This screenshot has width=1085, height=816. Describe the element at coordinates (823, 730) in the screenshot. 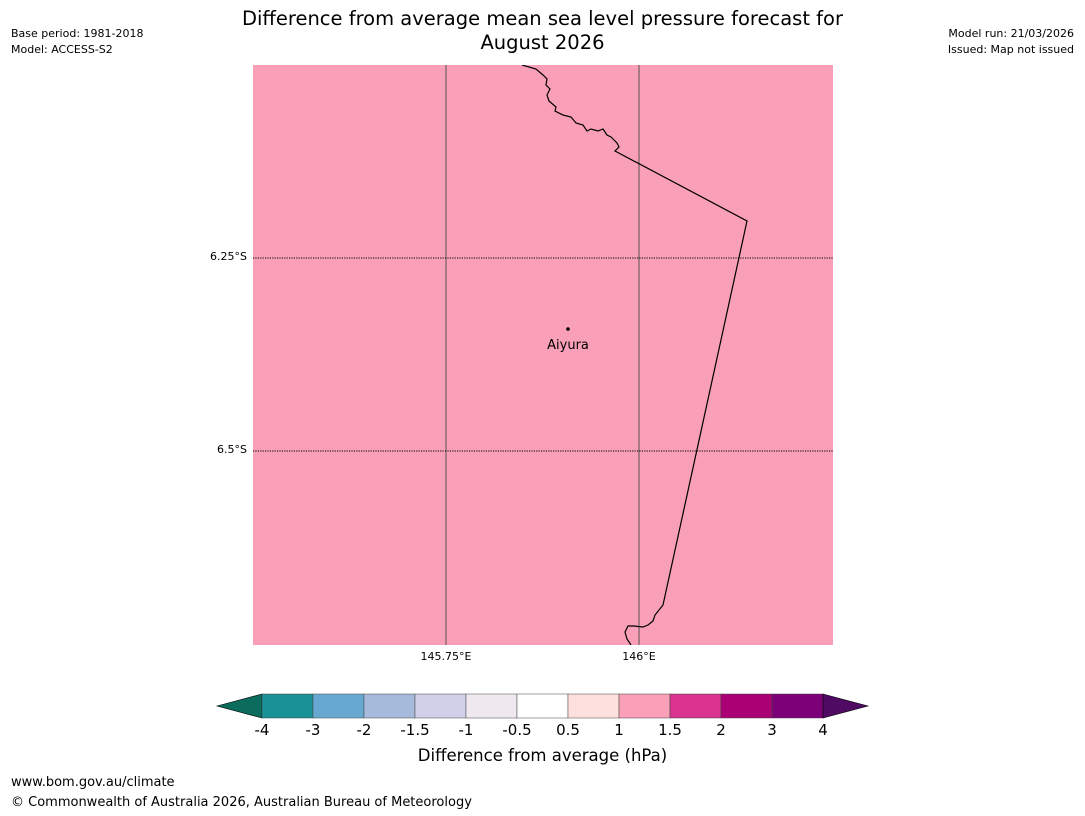

I see `colorbar-tick-11: 4` at that location.